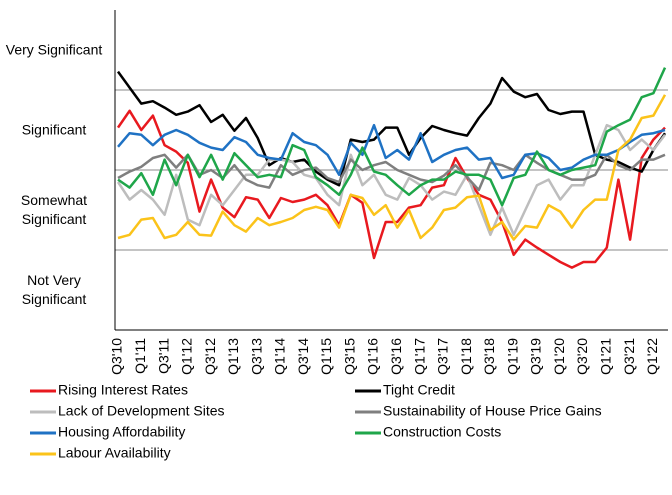 The height and width of the screenshot is (495, 672). I want to click on legend-label: Labour Availability, so click(114, 453).